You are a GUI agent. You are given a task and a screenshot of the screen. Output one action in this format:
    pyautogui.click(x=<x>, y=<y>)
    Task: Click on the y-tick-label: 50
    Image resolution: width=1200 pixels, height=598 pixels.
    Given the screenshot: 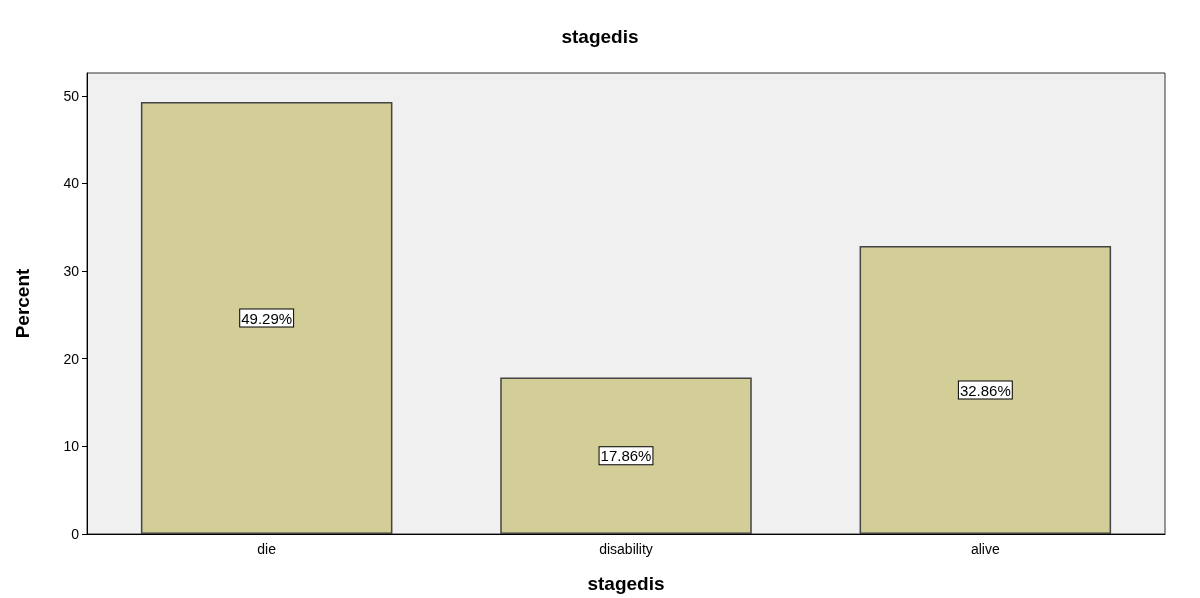 What is the action you would take?
    pyautogui.click(x=71, y=95)
    